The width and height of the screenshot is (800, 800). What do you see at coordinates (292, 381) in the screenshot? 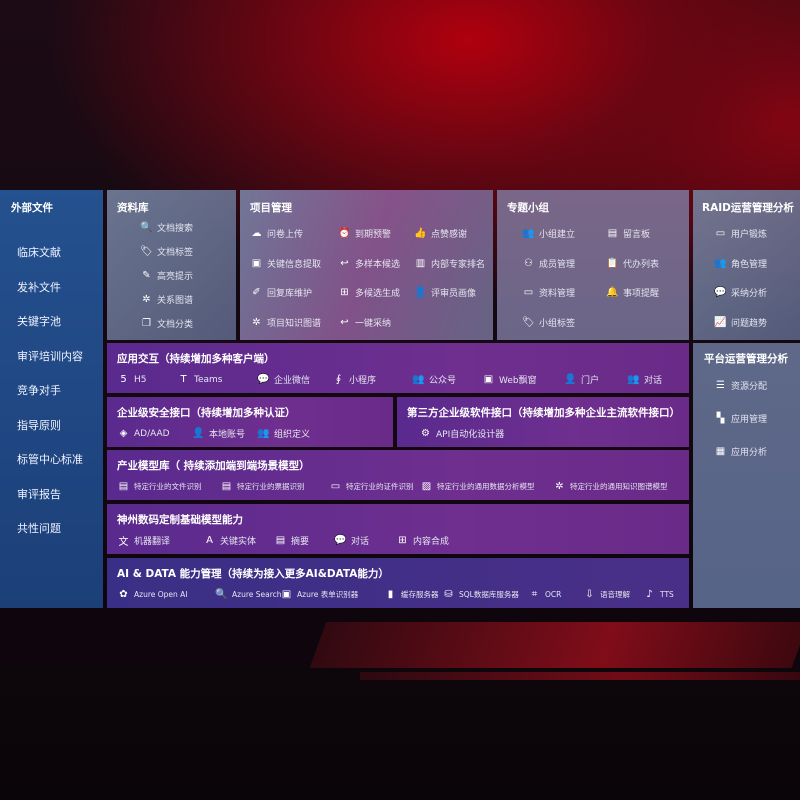
I see `item-label: 企业微信` at bounding box center [292, 381].